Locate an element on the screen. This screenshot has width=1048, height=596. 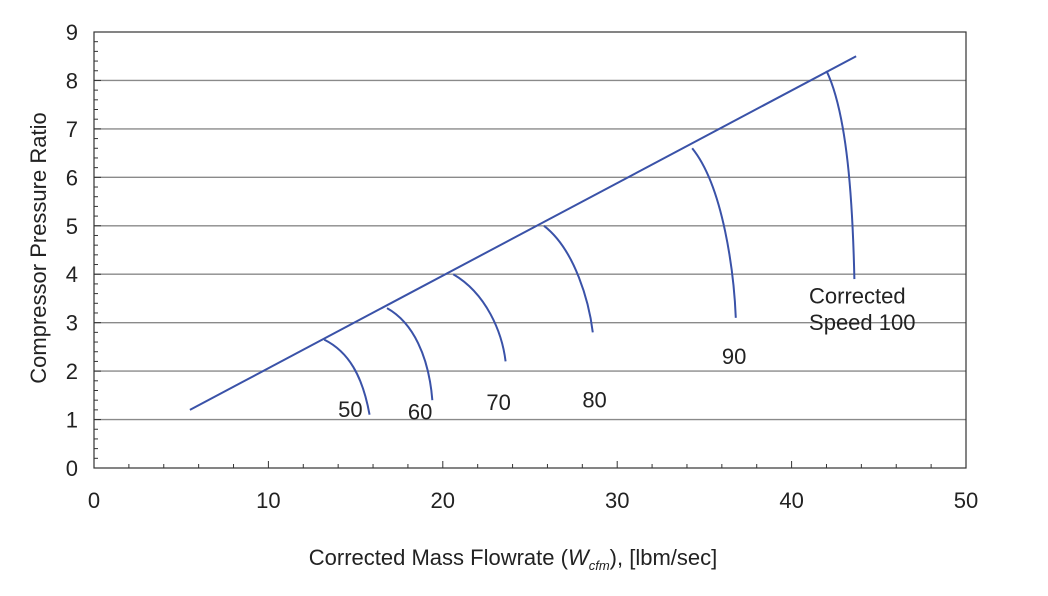
x-axis-title-symbol: W is located at coordinates (579, 557).